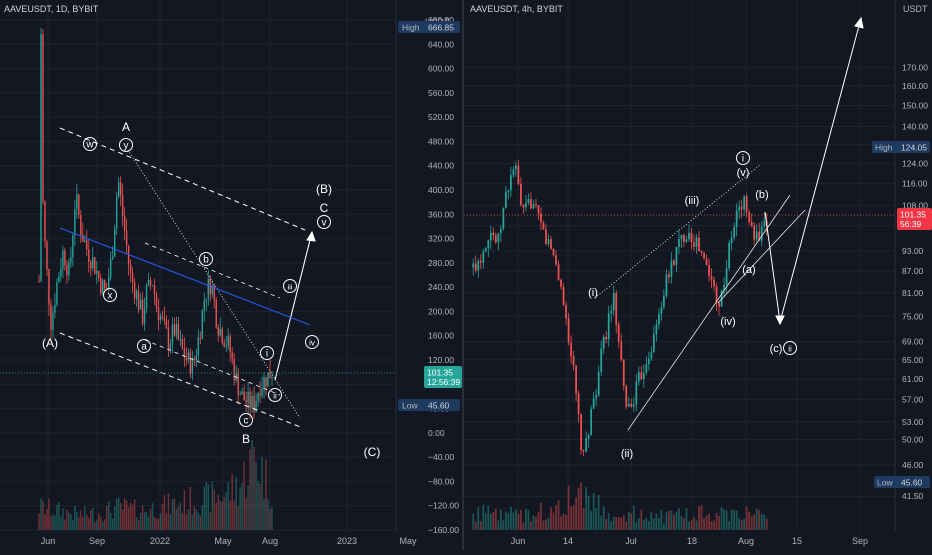  I want to click on right-time-axis: Jun 14 Jul 18 Aug 15 Sep, so click(689, 541).